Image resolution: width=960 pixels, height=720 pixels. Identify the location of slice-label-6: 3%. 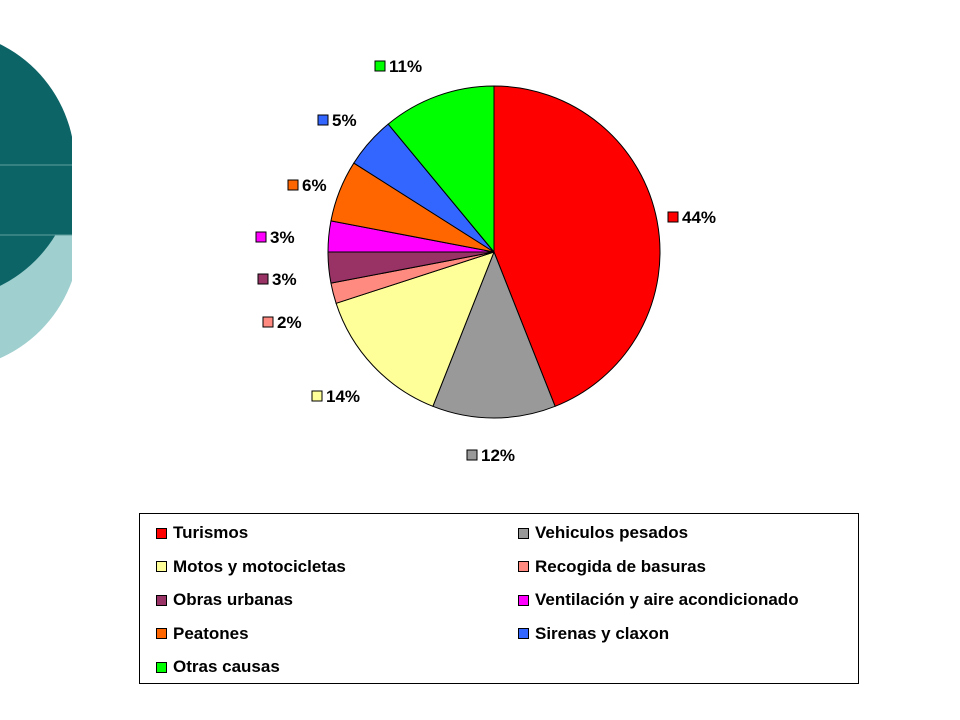
(275, 237).